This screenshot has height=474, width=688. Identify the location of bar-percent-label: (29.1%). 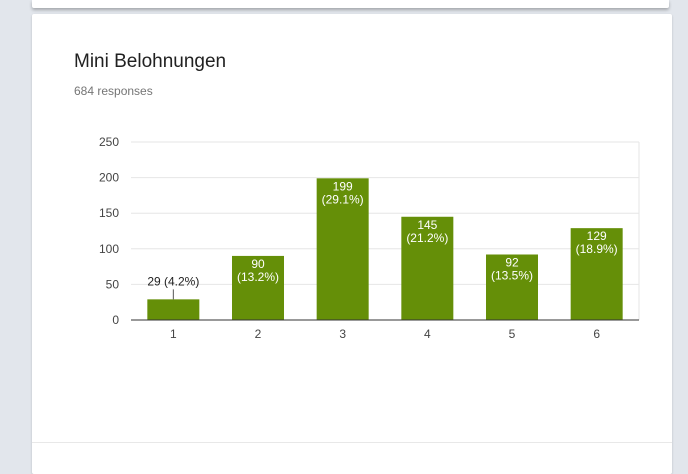
(343, 199).